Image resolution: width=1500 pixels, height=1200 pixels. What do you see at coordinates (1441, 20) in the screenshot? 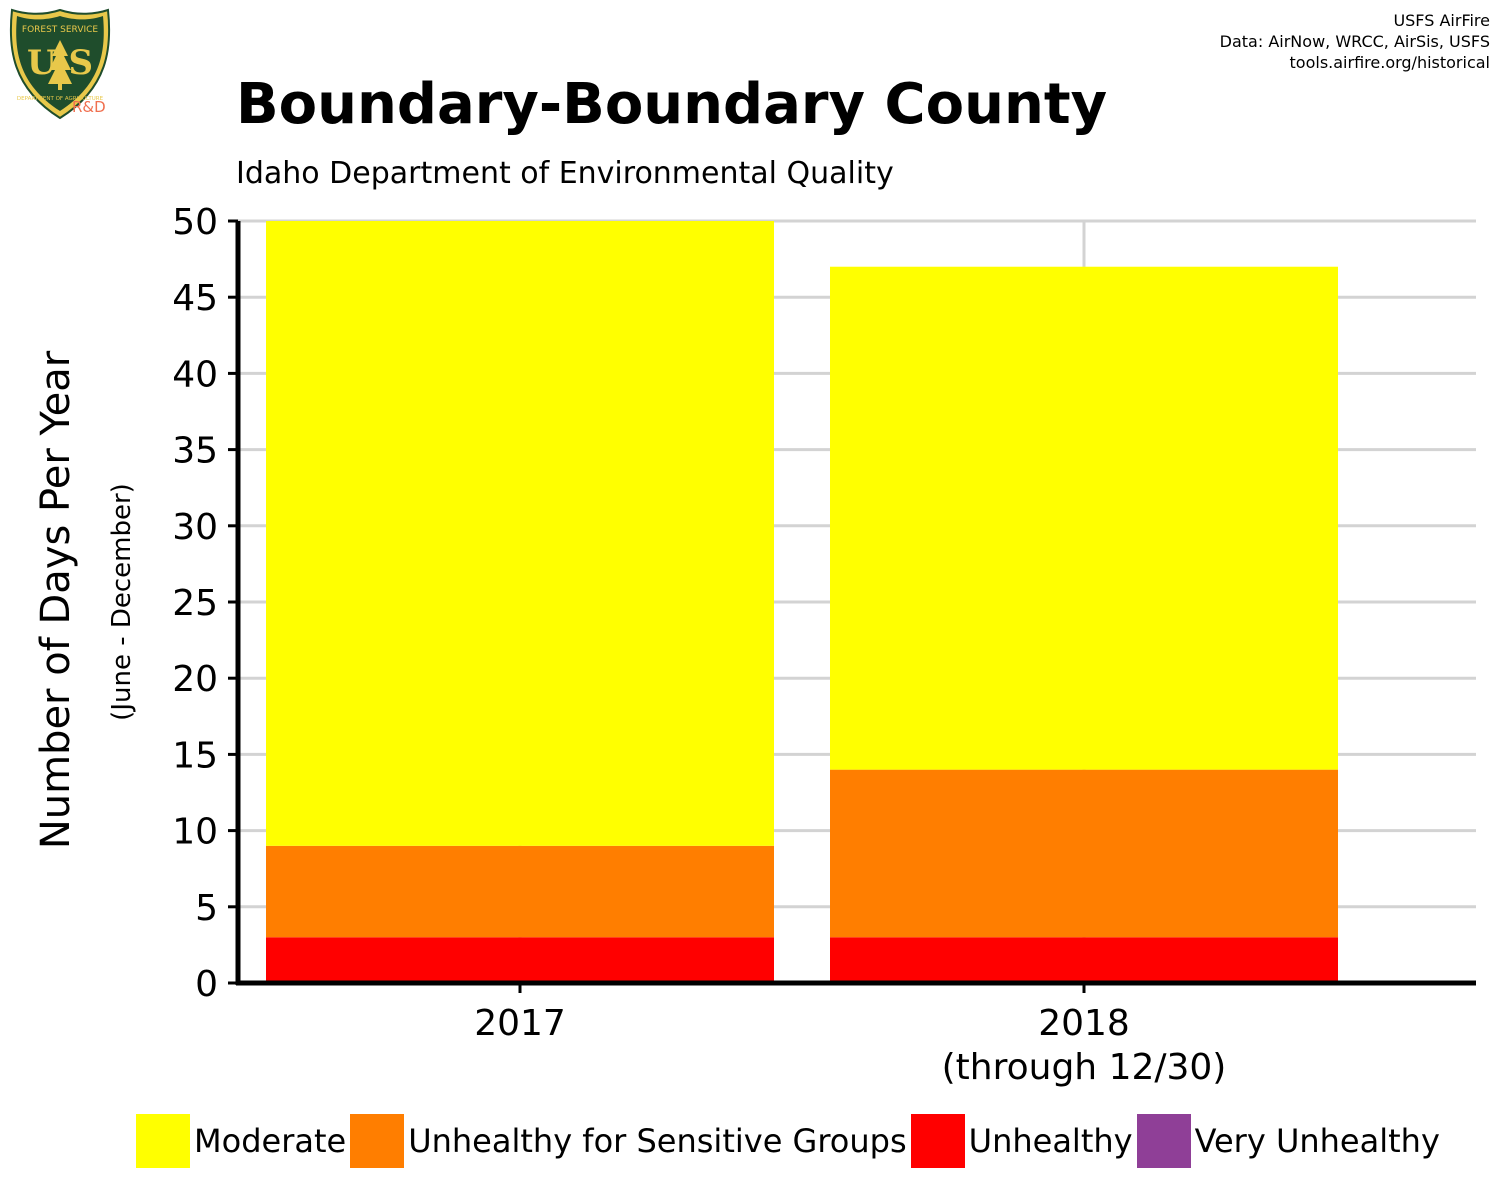
I see `credit-line: USFS AirFire` at bounding box center [1441, 20].